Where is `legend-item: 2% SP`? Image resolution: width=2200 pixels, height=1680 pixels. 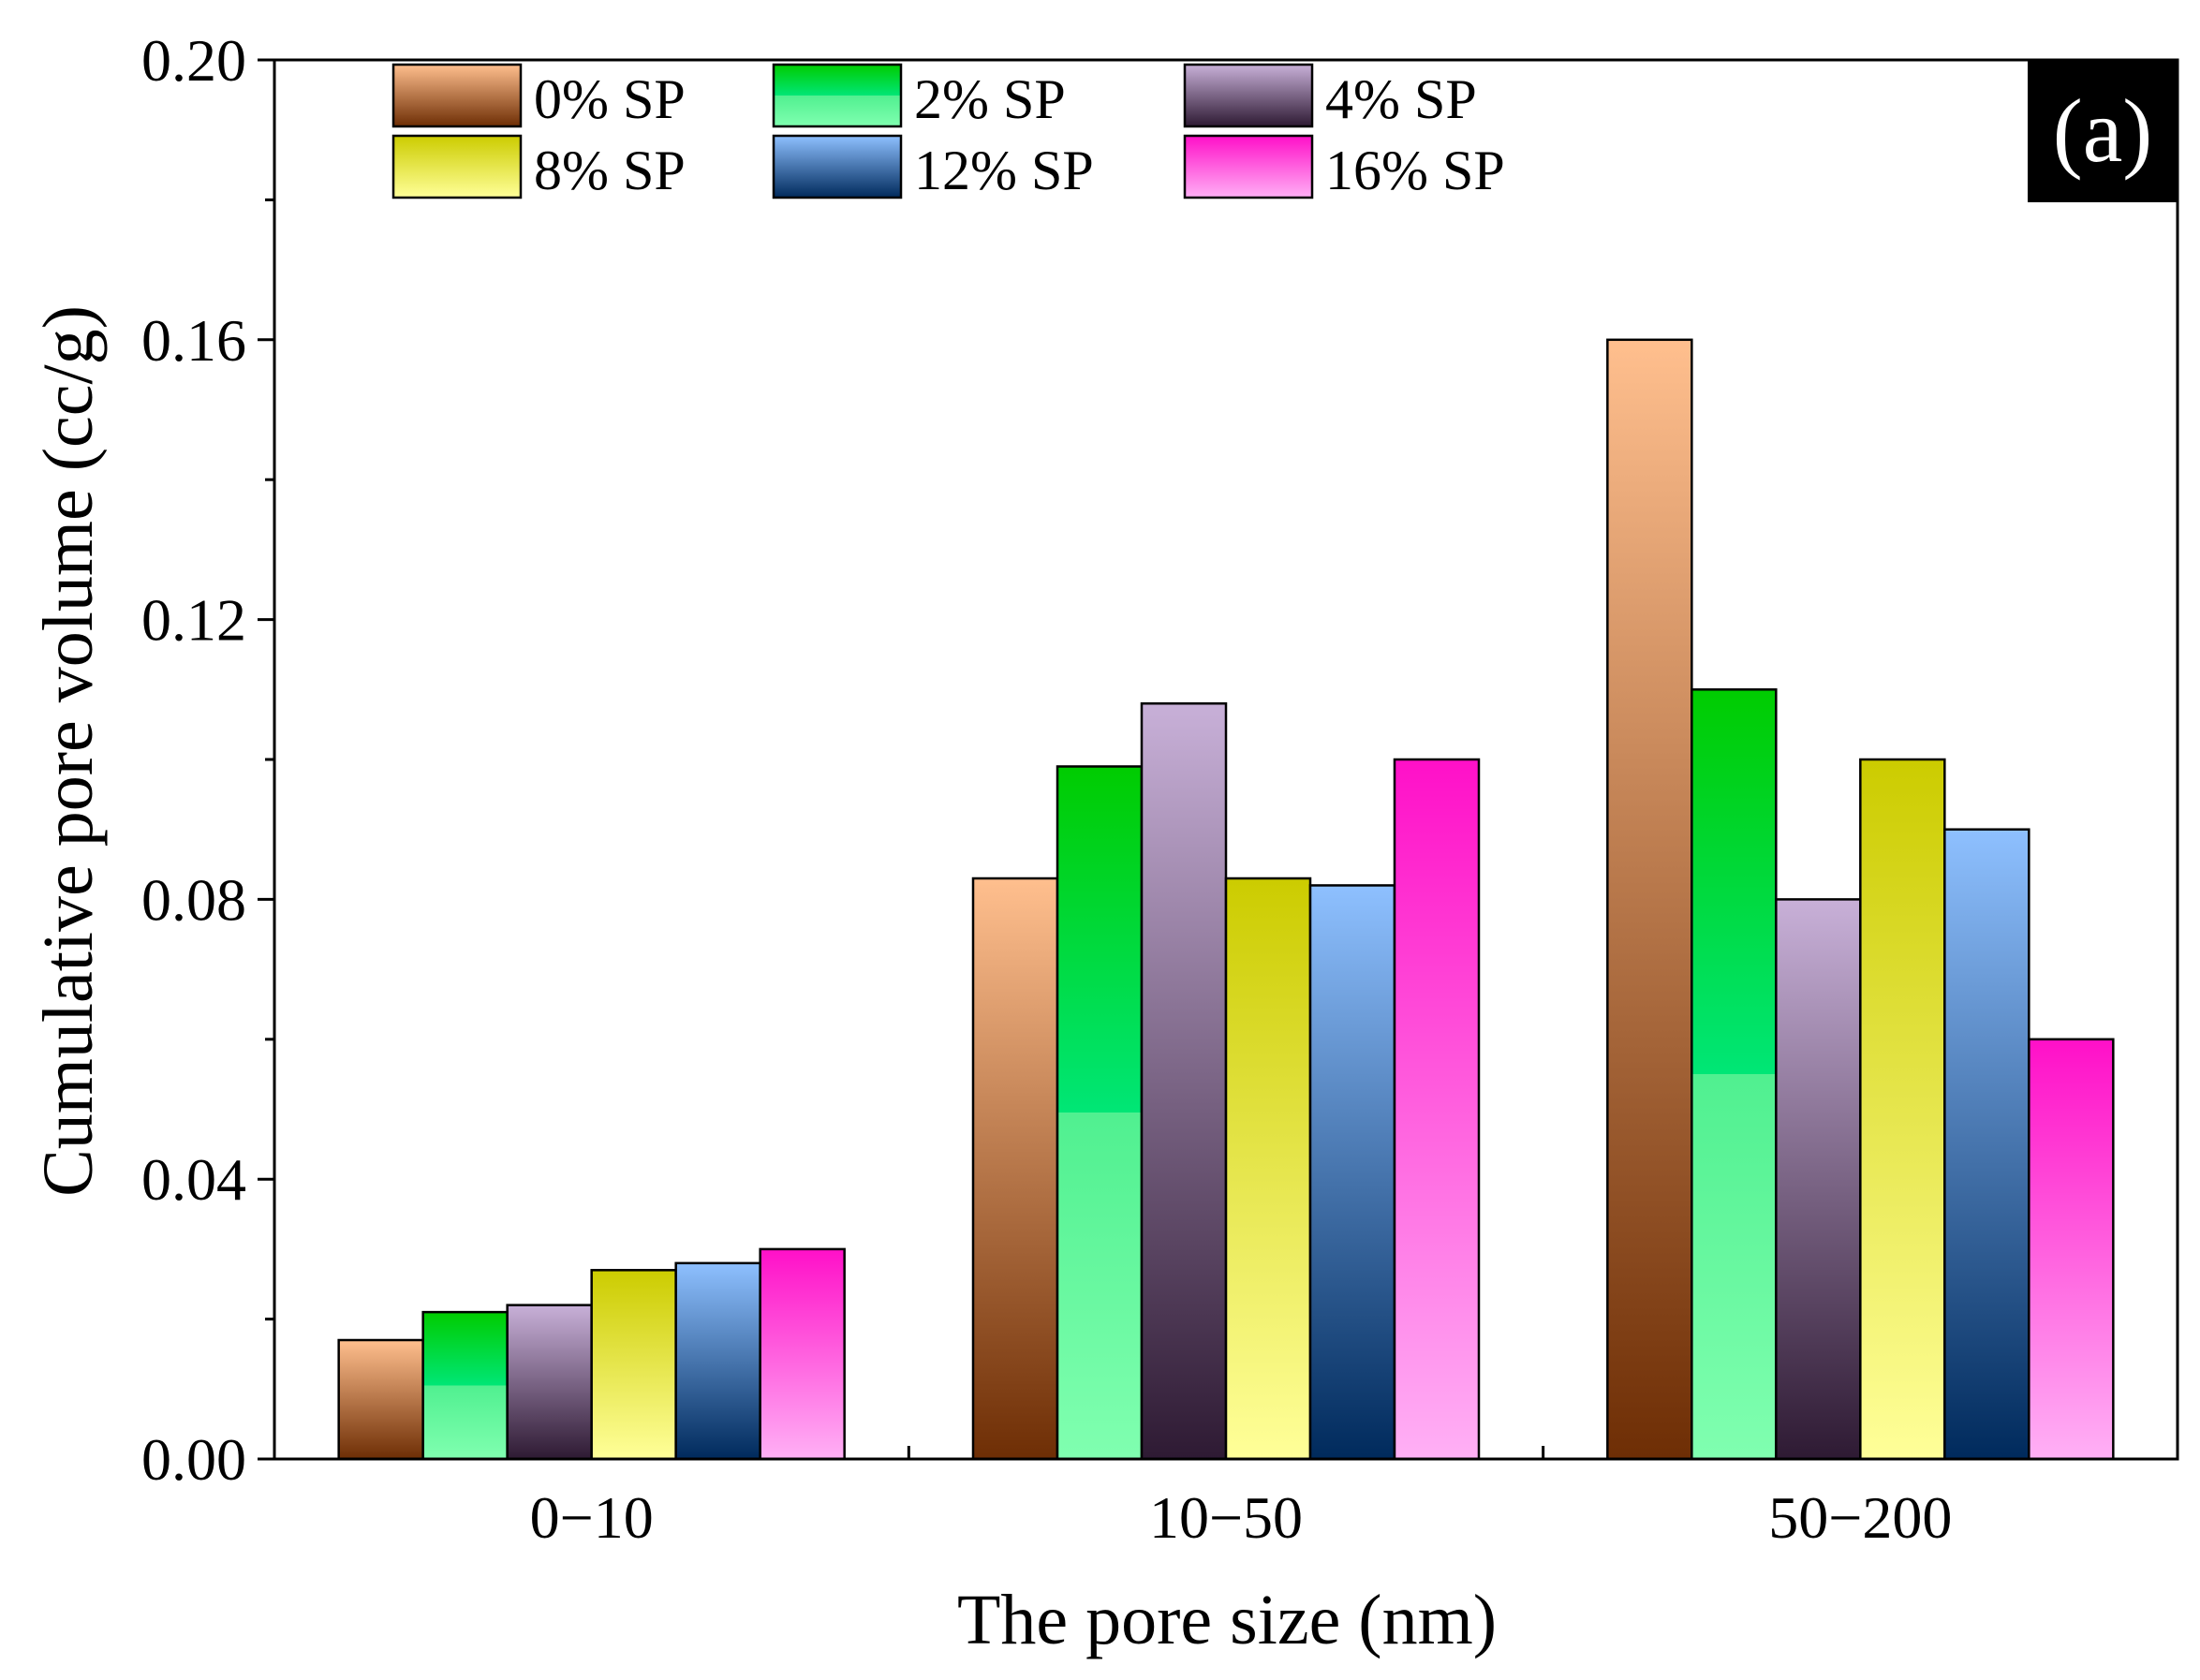
legend-item: 2% SP is located at coordinates (919, 96).